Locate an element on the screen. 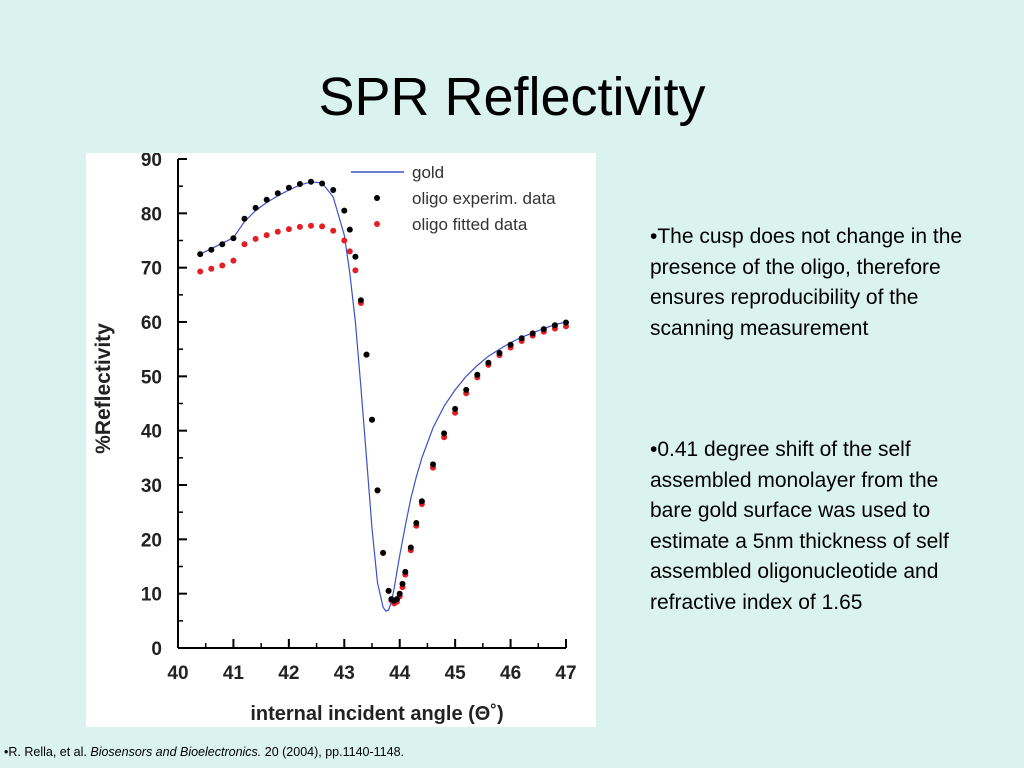 This screenshot has height=768, width=1024. x-tick-label: 41 is located at coordinates (234, 673).